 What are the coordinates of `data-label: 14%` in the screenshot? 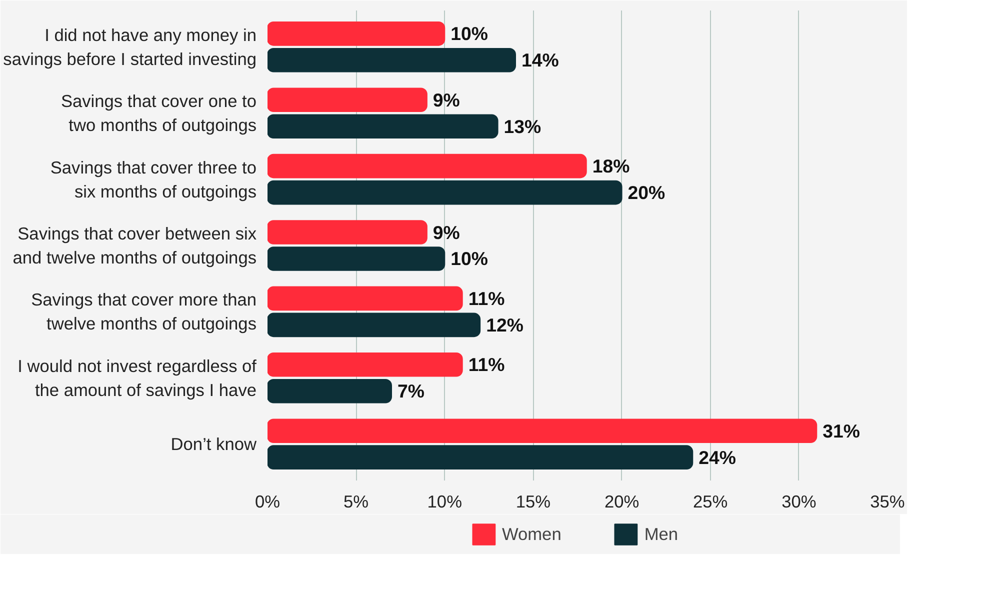 It's located at (541, 60).